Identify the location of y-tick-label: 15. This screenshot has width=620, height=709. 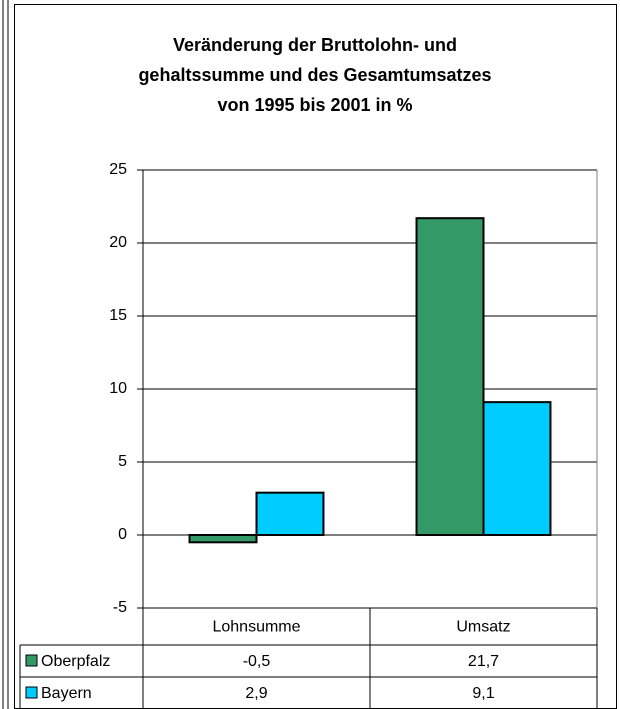
(118, 315).